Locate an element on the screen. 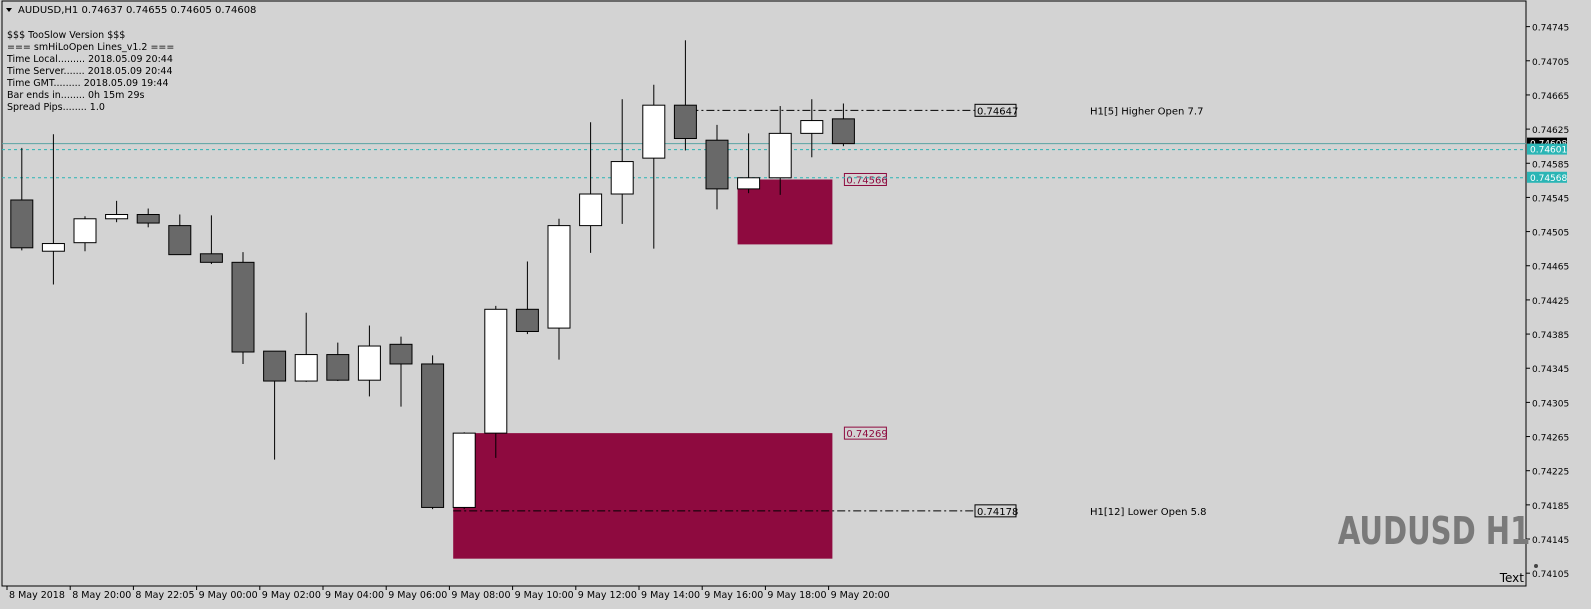 This screenshot has height=609, width=1591. price-tick-label: 0.74225 is located at coordinates (1550, 473).